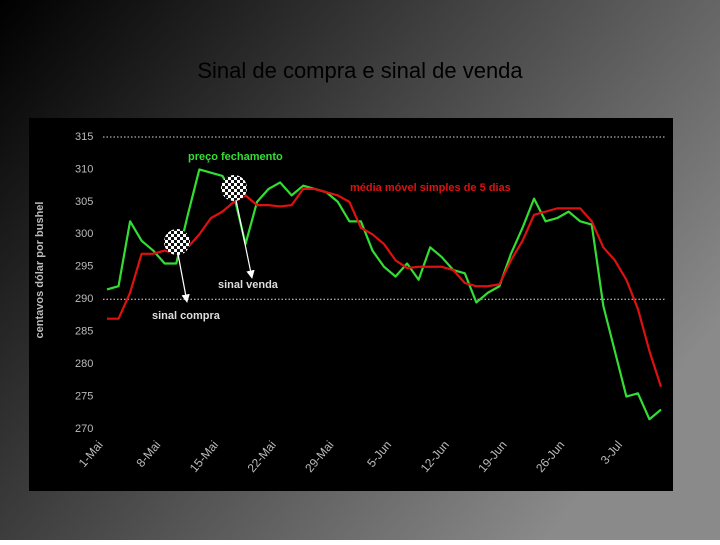  I want to click on annotation: sinal compra, so click(186, 316).